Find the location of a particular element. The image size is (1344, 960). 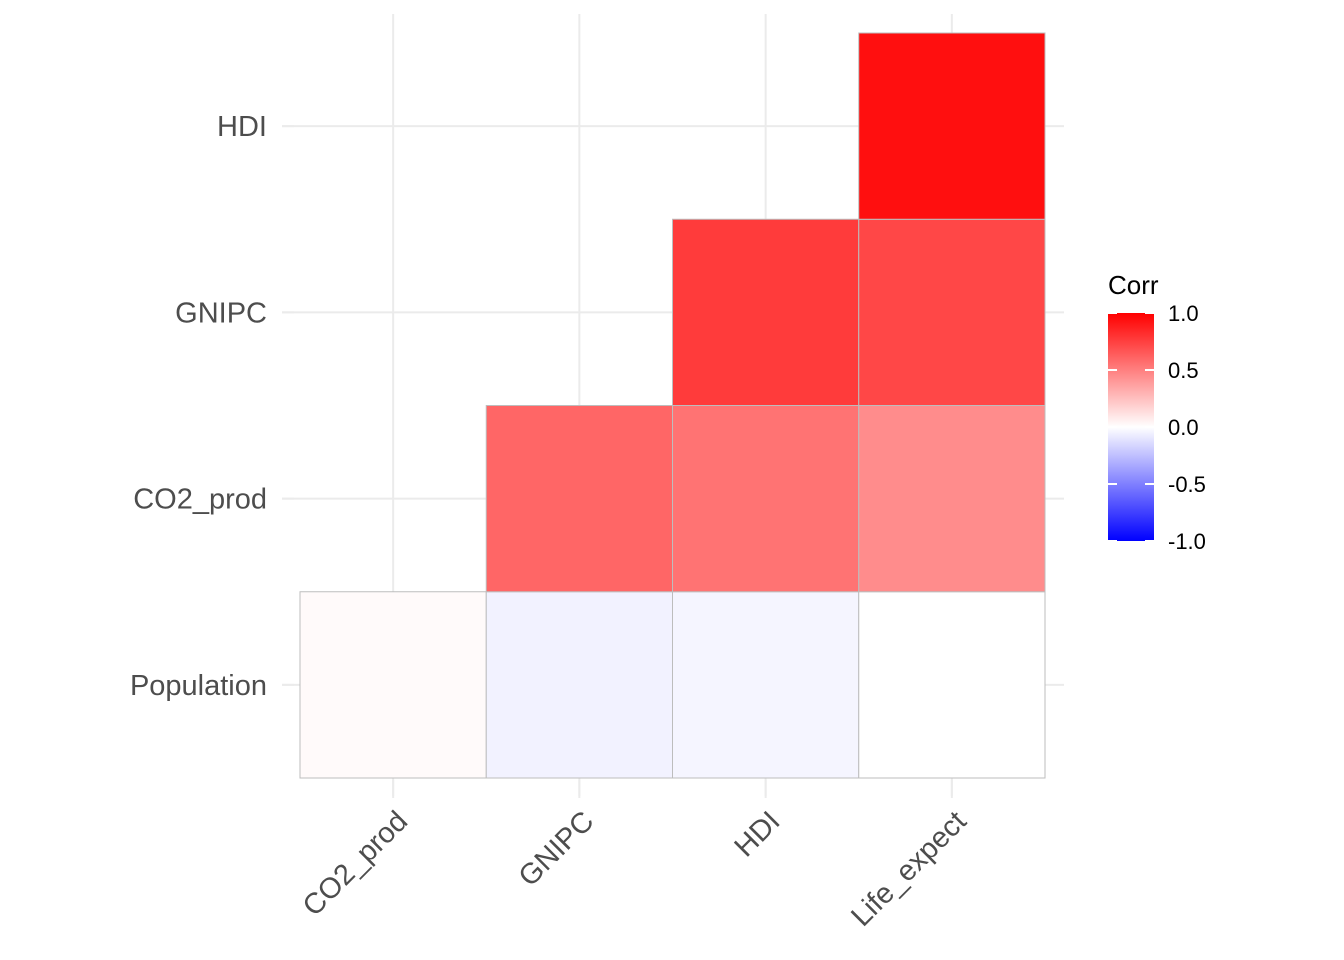

legend-tick-label: 0.0 is located at coordinates (1183, 427).